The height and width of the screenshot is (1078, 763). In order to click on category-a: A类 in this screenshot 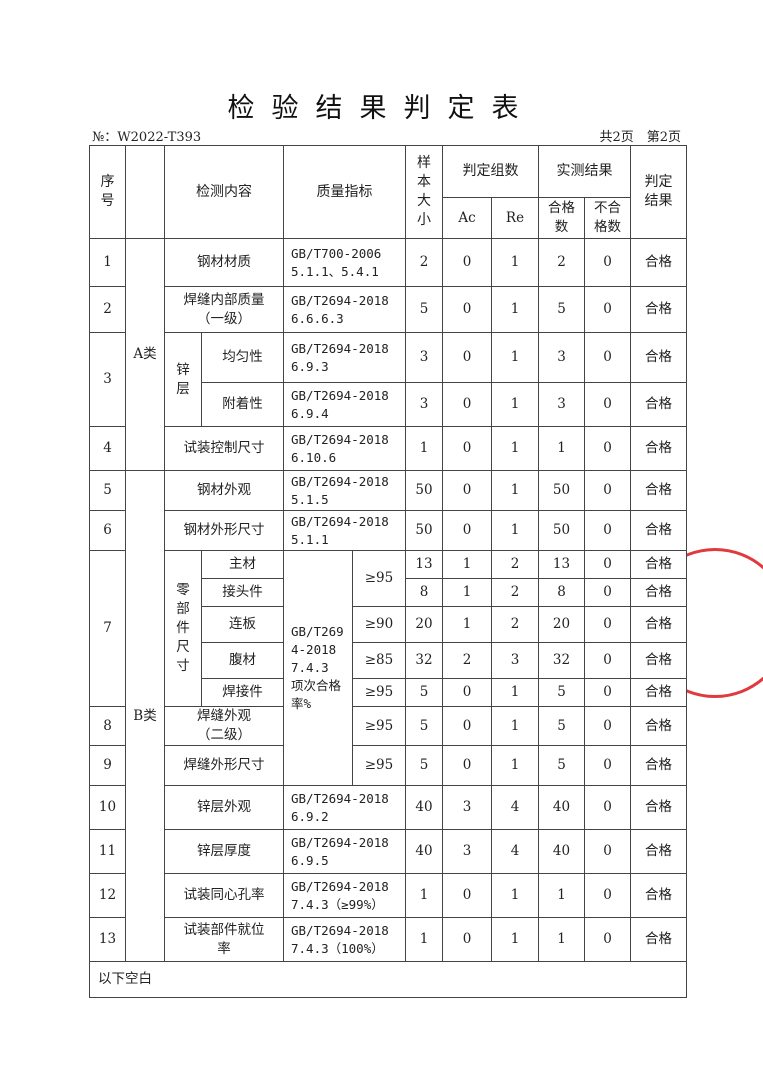, I will do `click(145, 354)`.